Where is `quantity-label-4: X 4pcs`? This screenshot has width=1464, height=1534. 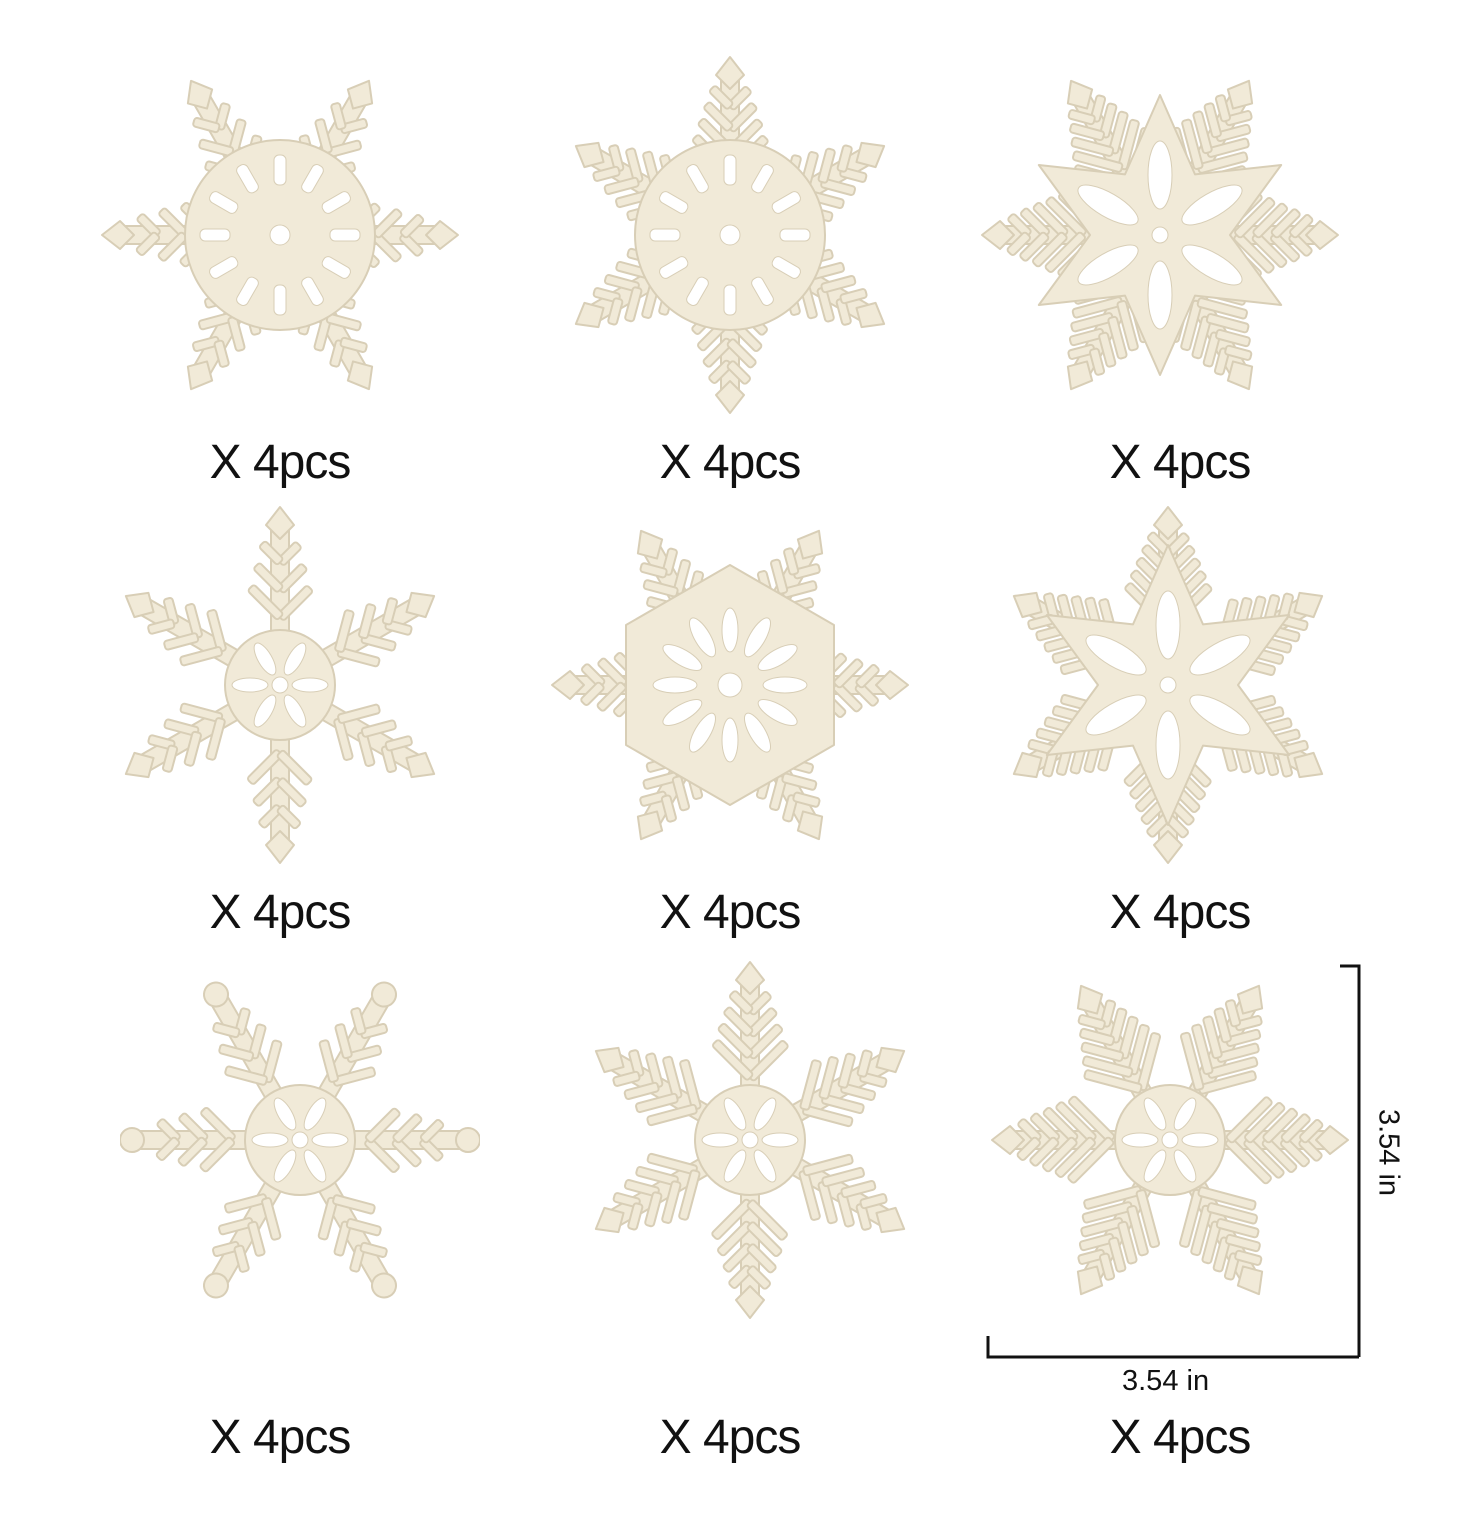 quantity-label-4: X 4pcs is located at coordinates (280, 912).